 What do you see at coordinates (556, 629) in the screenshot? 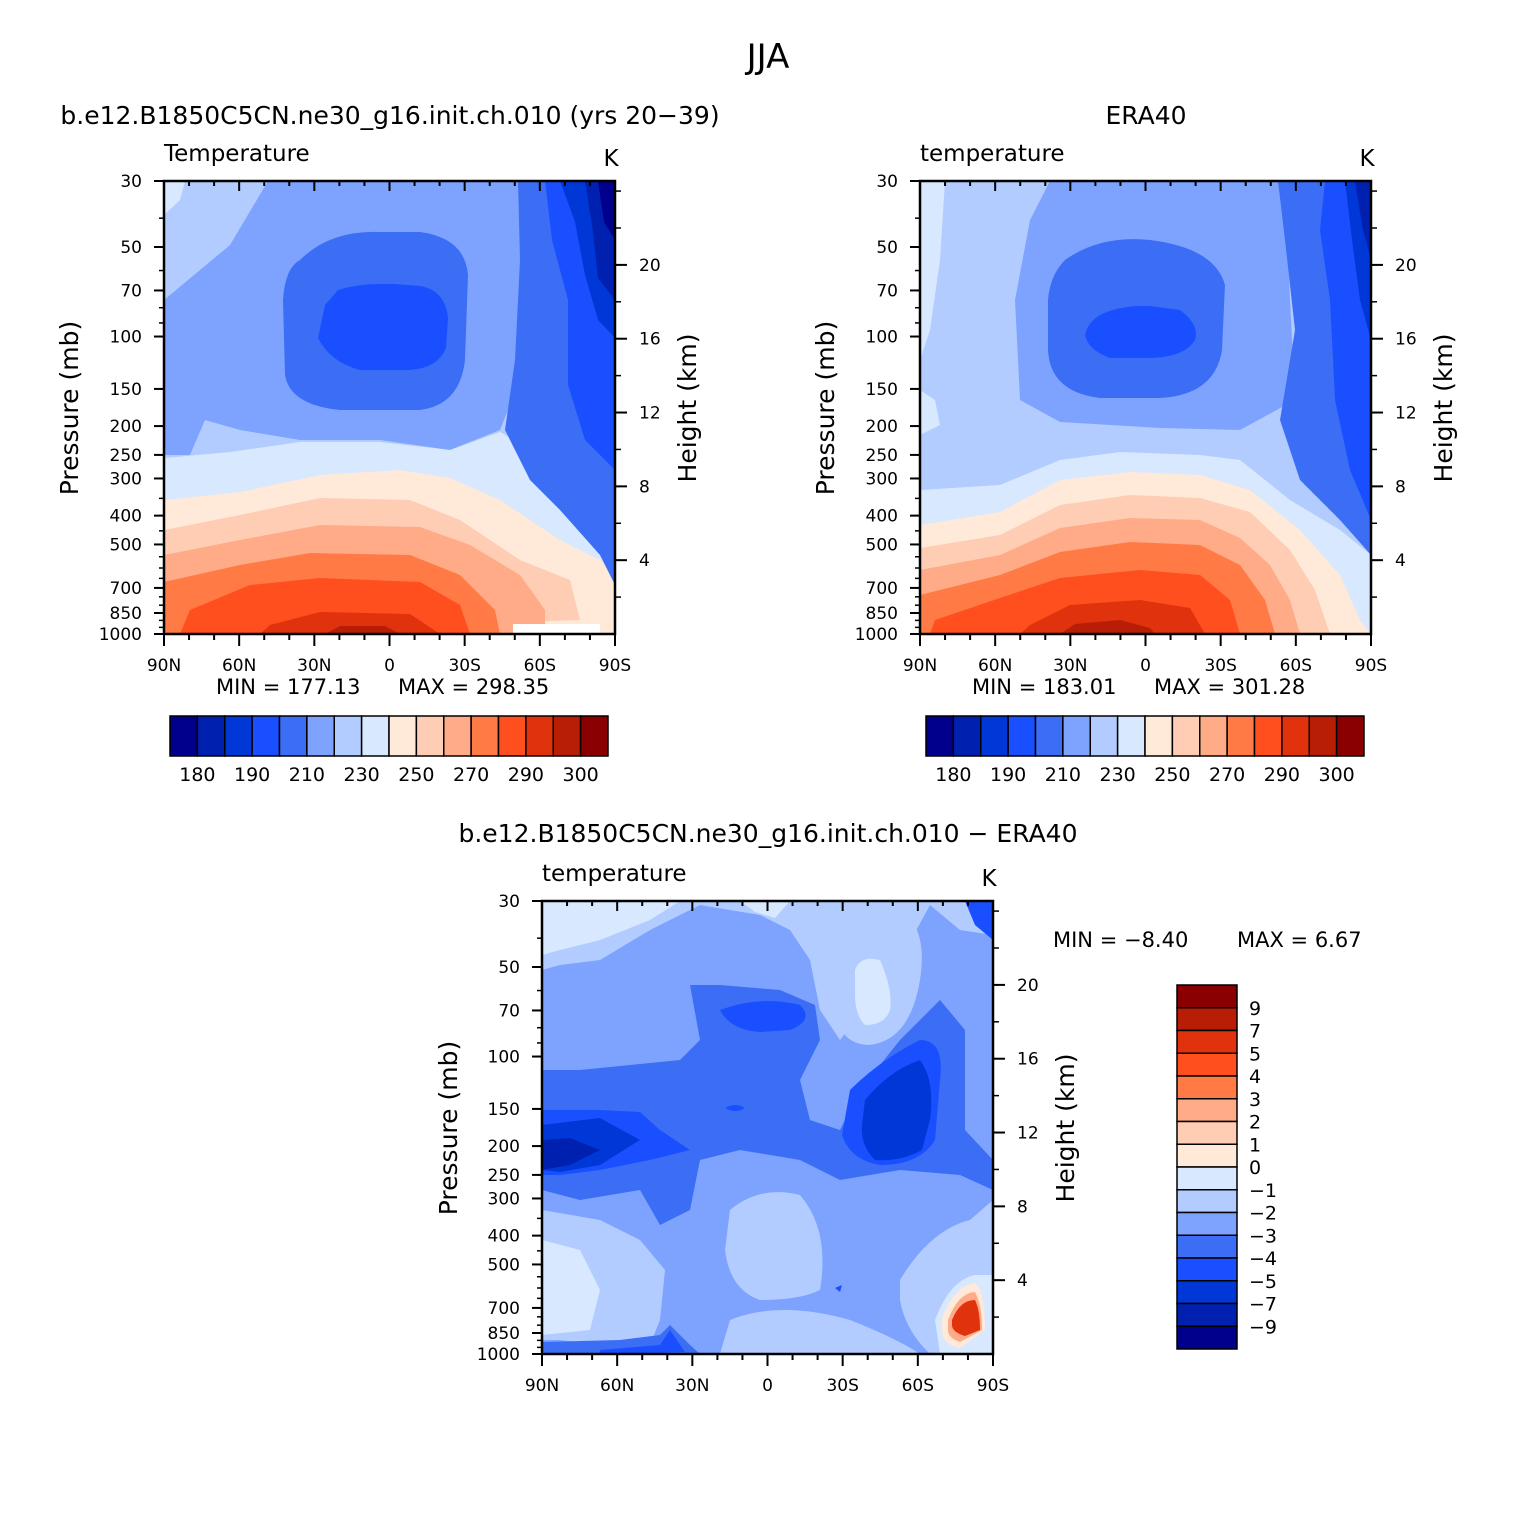
I see `missing-data-patch` at bounding box center [556, 629].